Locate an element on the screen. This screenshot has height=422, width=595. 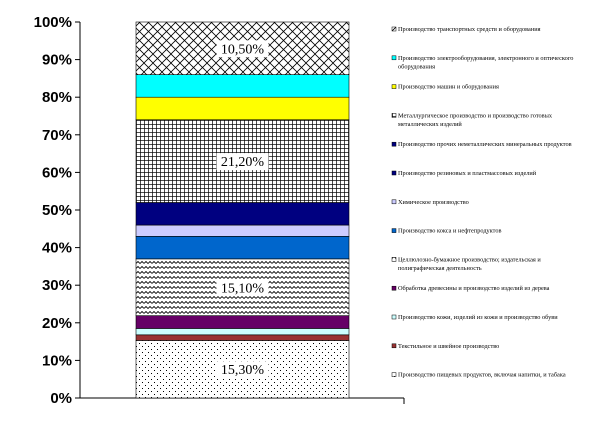
segment-labels: 15,30% 15,10% 21,20% 10,50% is located at coordinates (242, 209).